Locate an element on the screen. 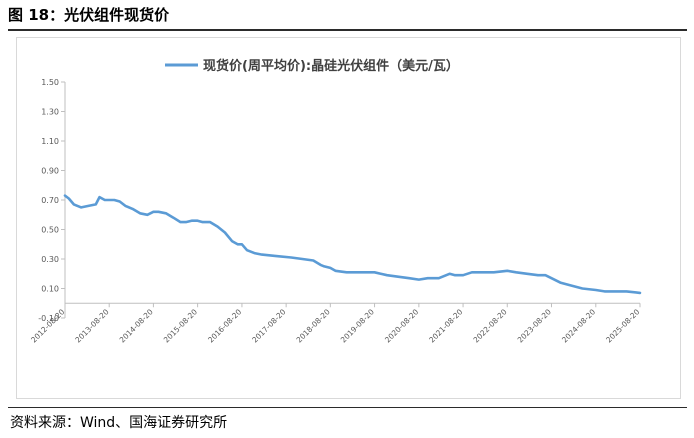 This screenshot has height=438, width=694. x-tick-label: 2020-08-20 is located at coordinates (401, 325).